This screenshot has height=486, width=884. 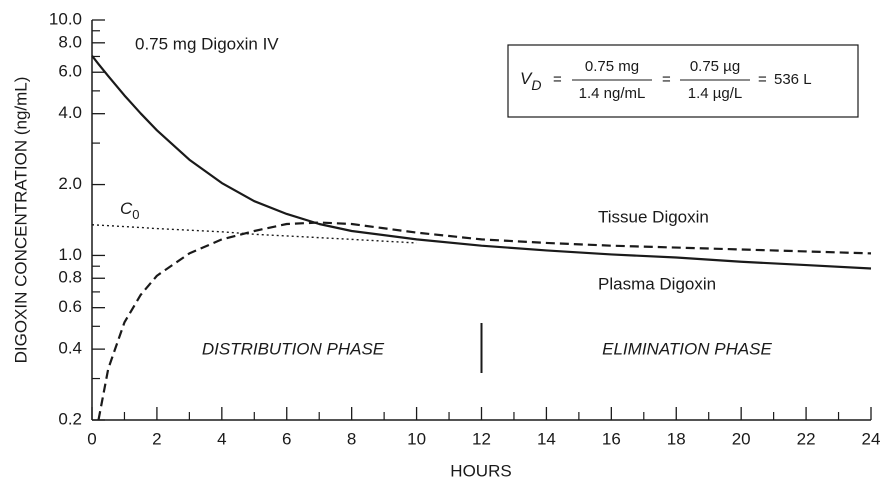 What do you see at coordinates (254, 234) in the screenshot?
I see `series-line` at bounding box center [254, 234].